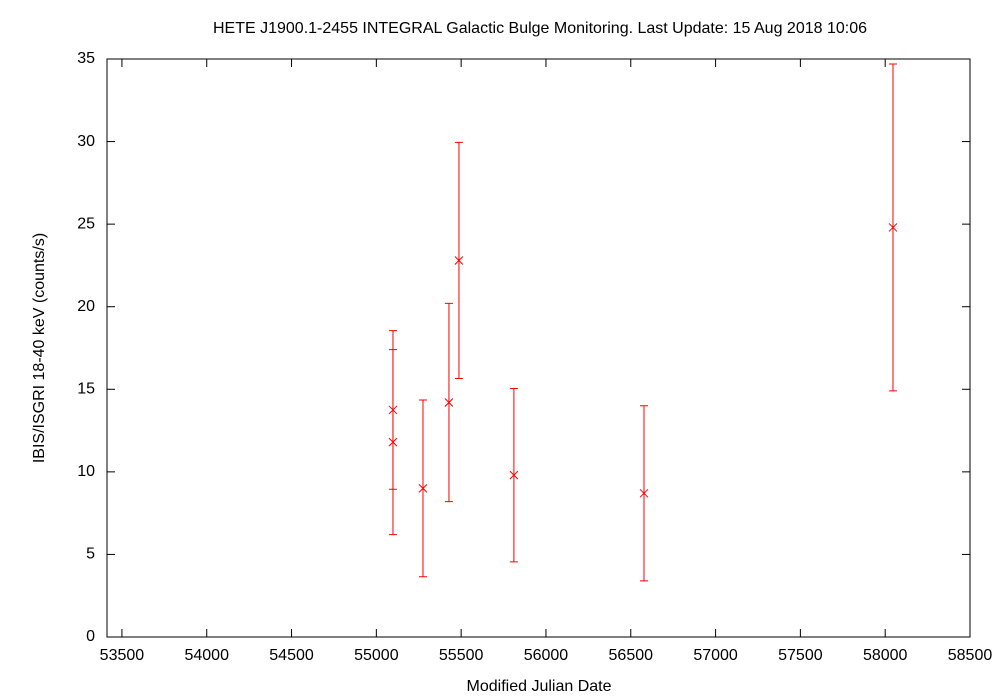 The image size is (1000, 700). What do you see at coordinates (90, 636) in the screenshot?
I see `y-tick-label: 0` at bounding box center [90, 636].